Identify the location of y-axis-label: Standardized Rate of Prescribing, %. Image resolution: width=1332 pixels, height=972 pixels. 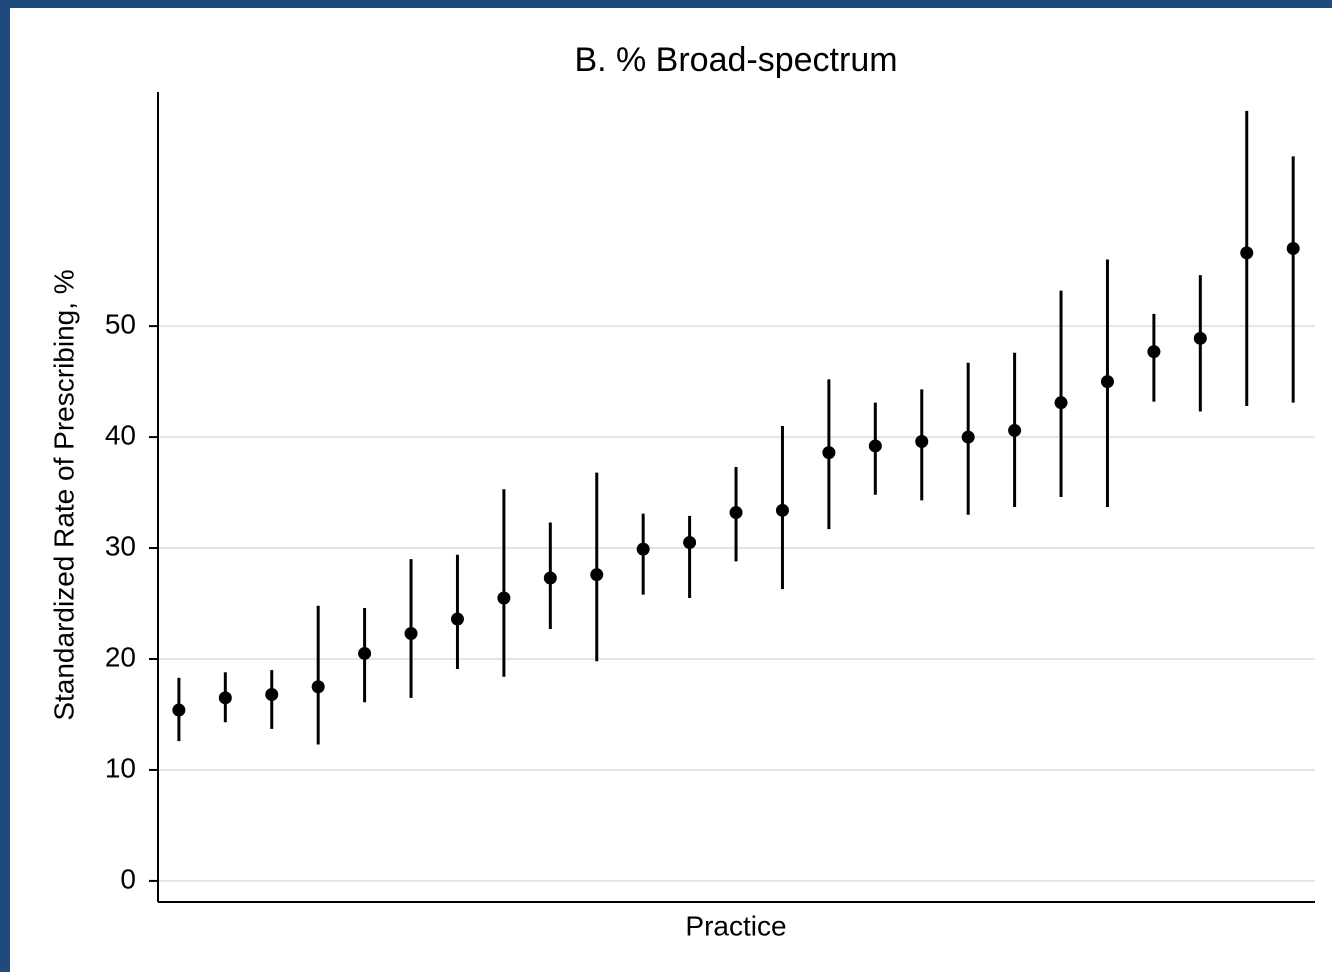
(63, 494).